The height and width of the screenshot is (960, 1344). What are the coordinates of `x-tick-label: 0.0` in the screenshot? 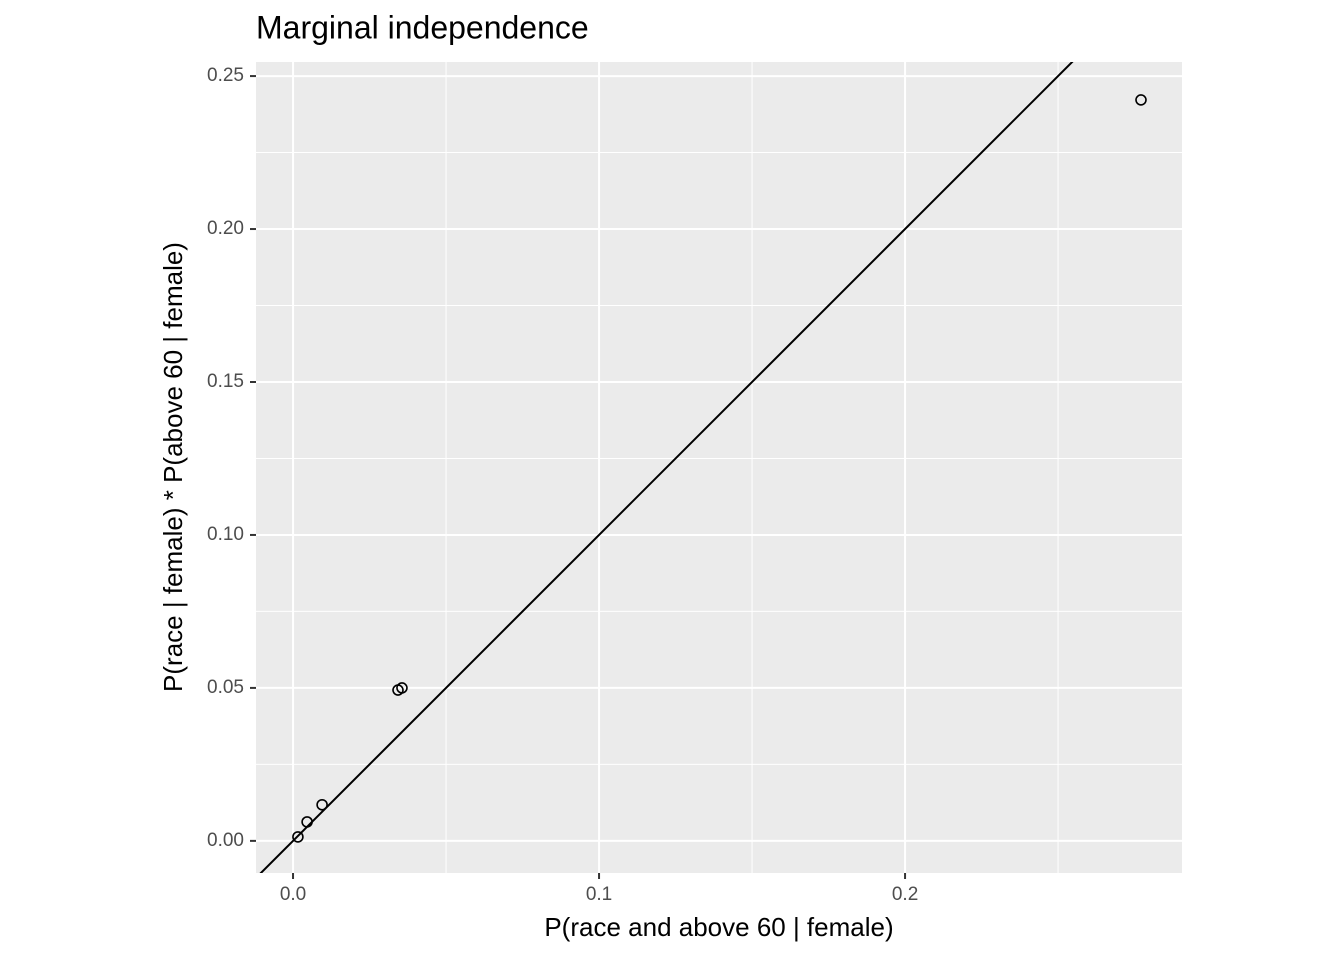 It's located at (293, 894).